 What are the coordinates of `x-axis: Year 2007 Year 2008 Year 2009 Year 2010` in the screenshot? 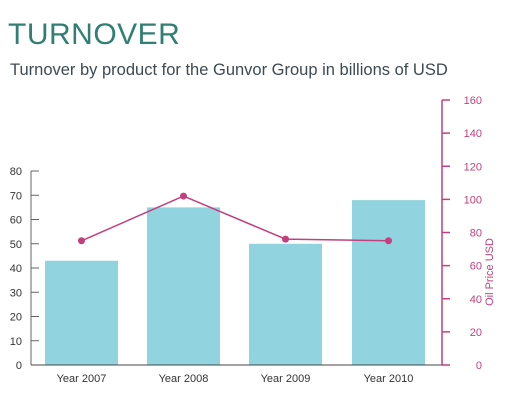 It's located at (236, 374).